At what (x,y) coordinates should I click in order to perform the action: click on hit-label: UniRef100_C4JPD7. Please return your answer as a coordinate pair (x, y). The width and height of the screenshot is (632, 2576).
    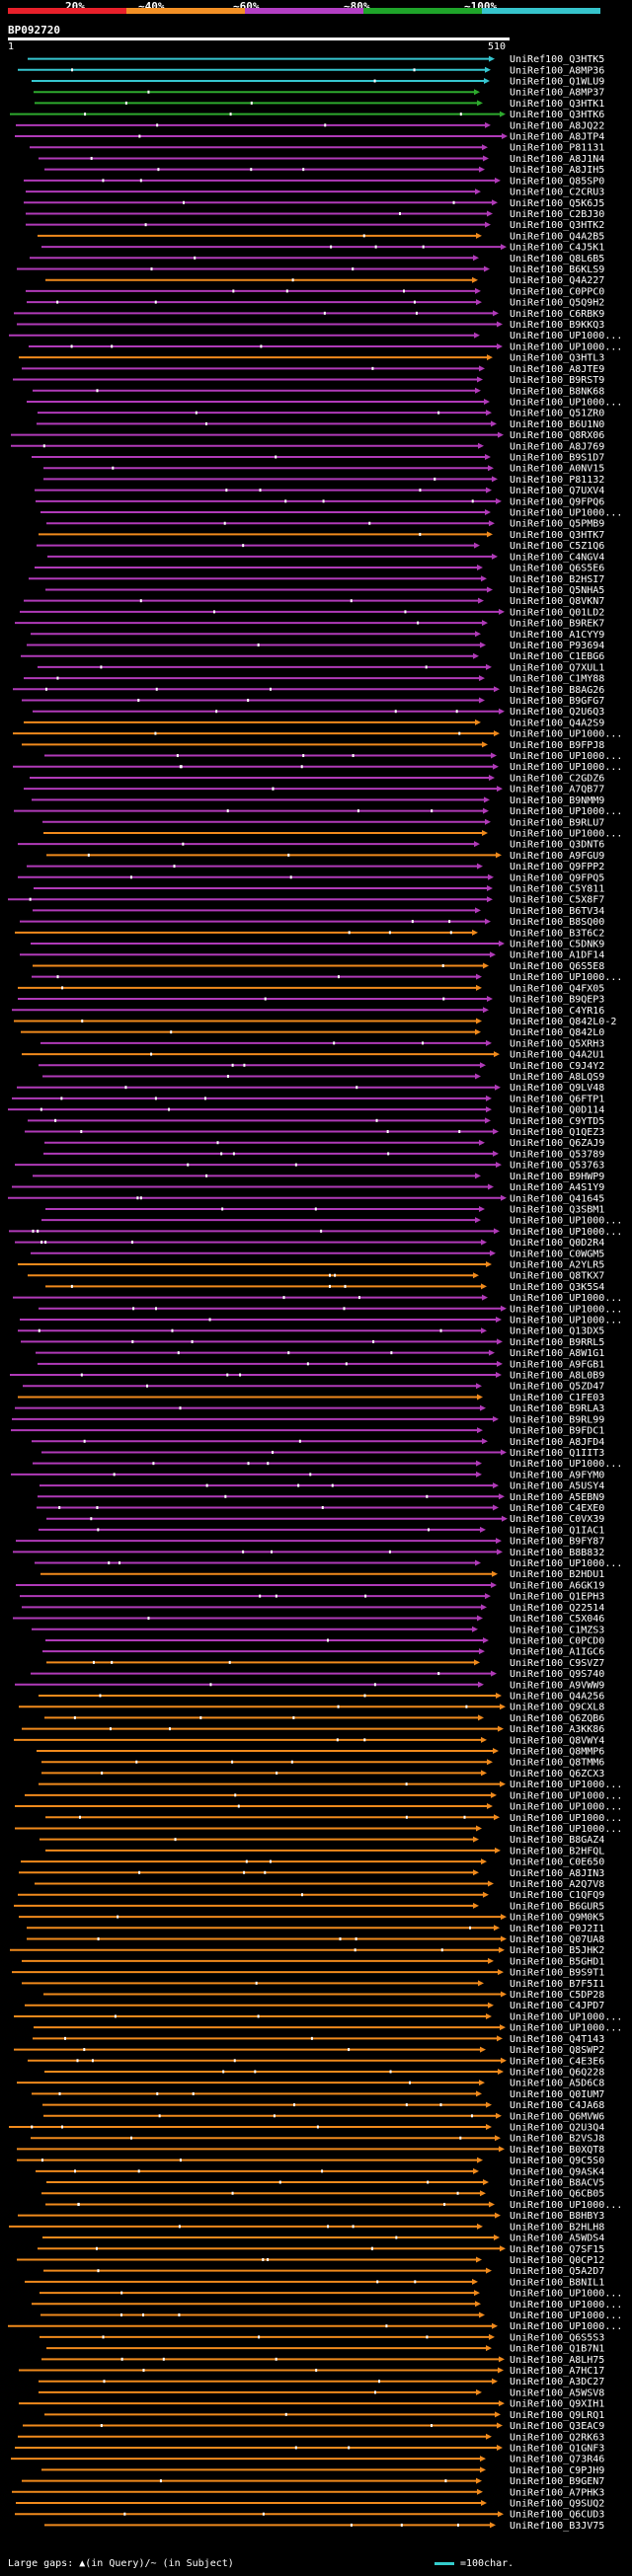
    Looking at the image, I should click on (557, 2006).